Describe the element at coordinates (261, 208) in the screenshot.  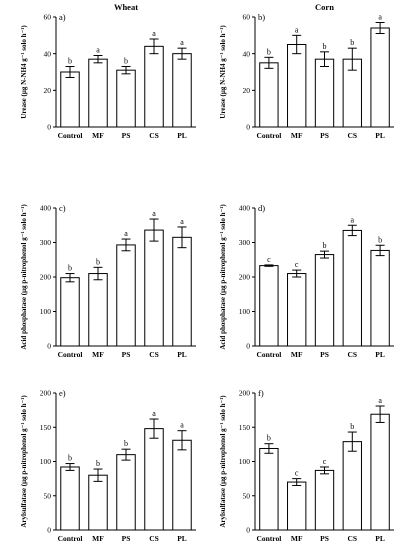
I see `panel-label: d)` at that location.